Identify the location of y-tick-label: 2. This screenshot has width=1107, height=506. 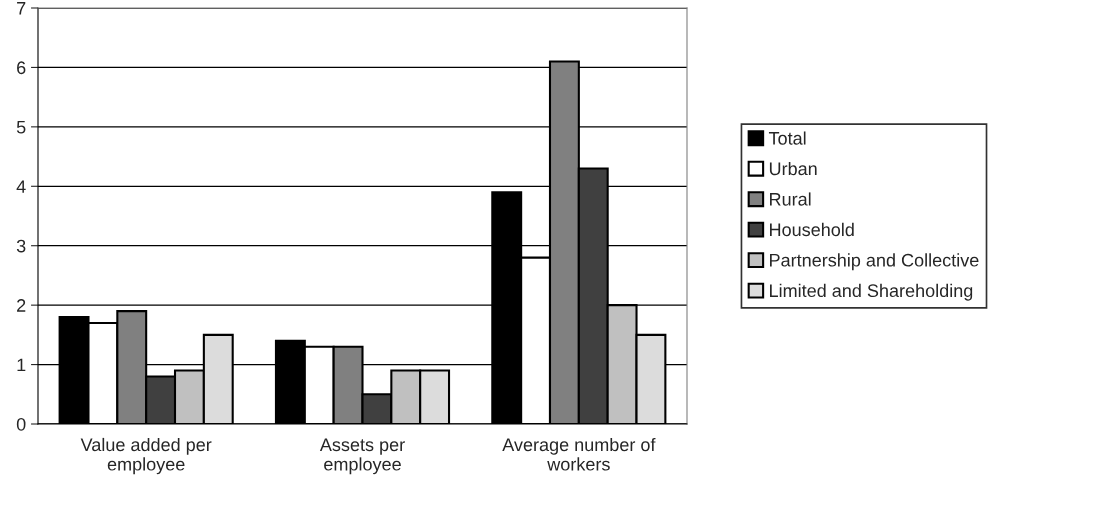
(21, 305).